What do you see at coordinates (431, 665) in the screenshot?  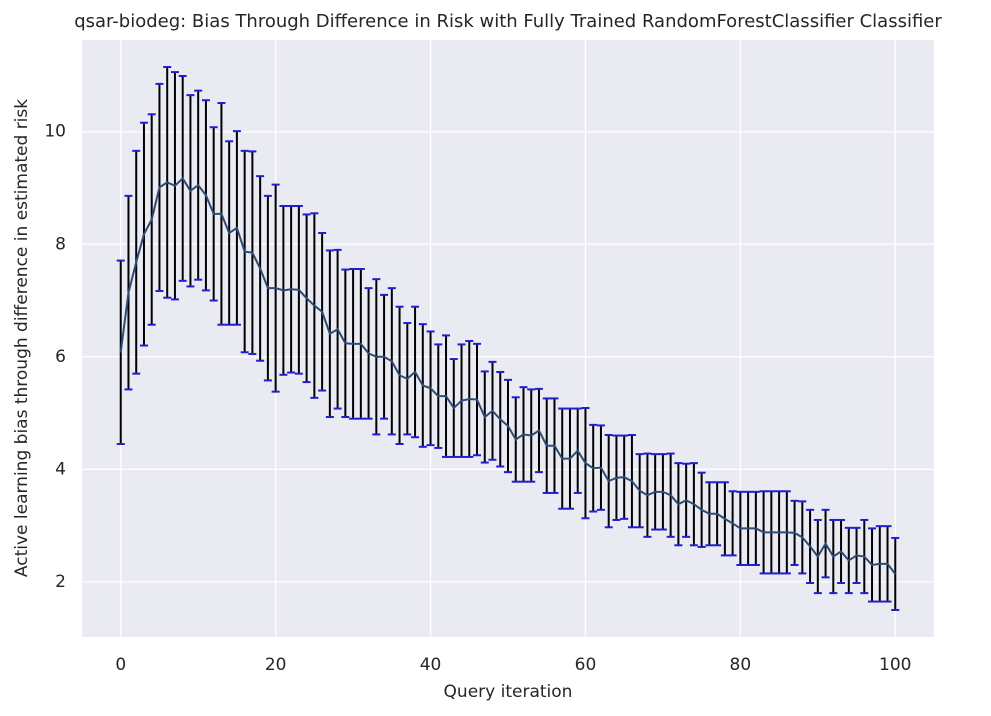 I see `x-tick-label: 40` at bounding box center [431, 665].